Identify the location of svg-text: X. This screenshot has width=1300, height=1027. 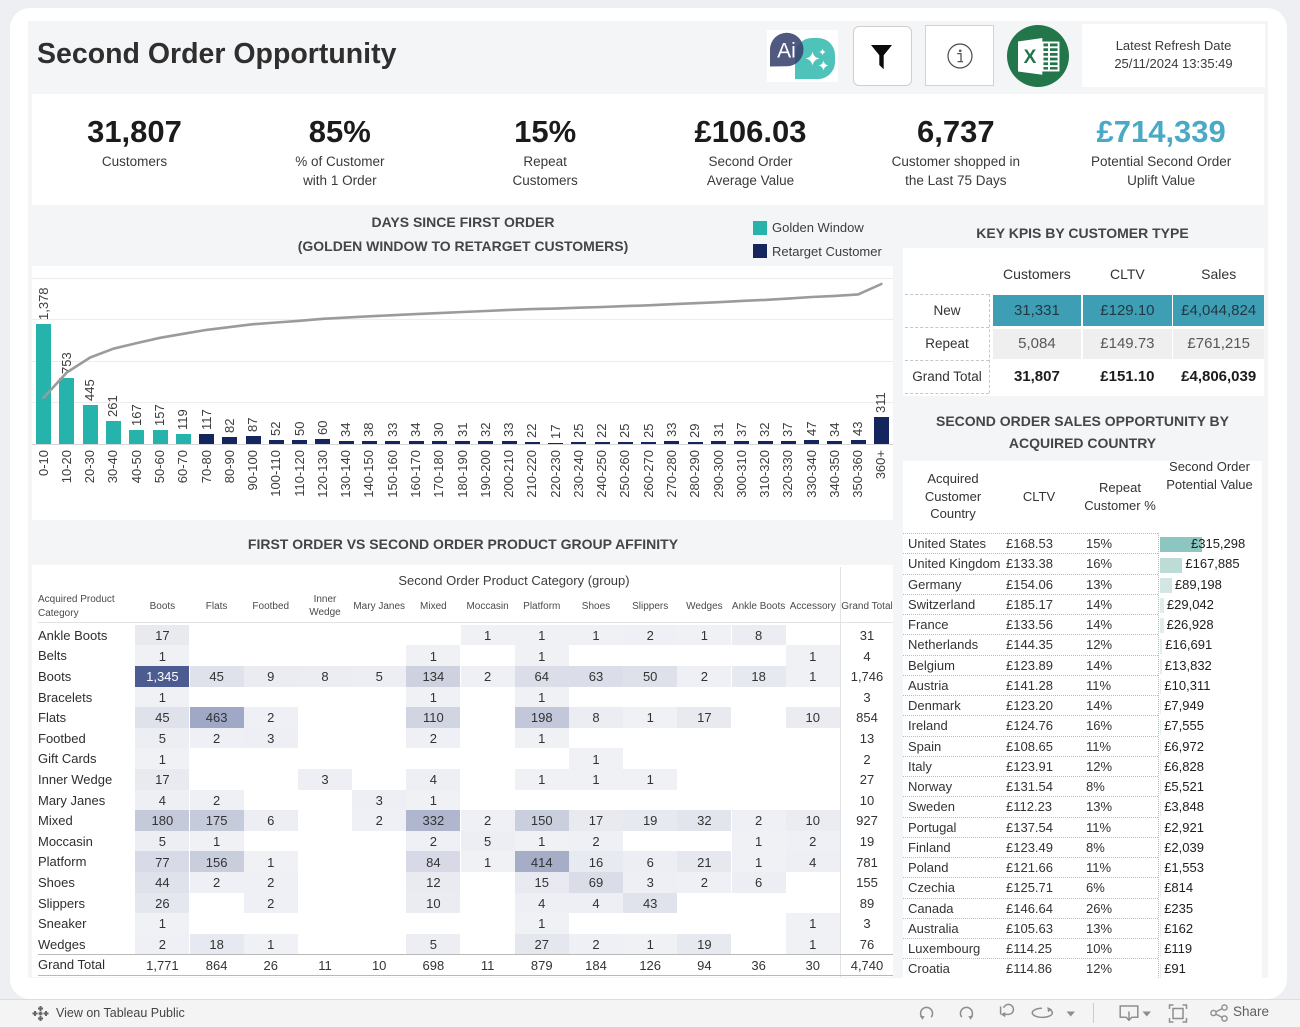
(1030, 57).